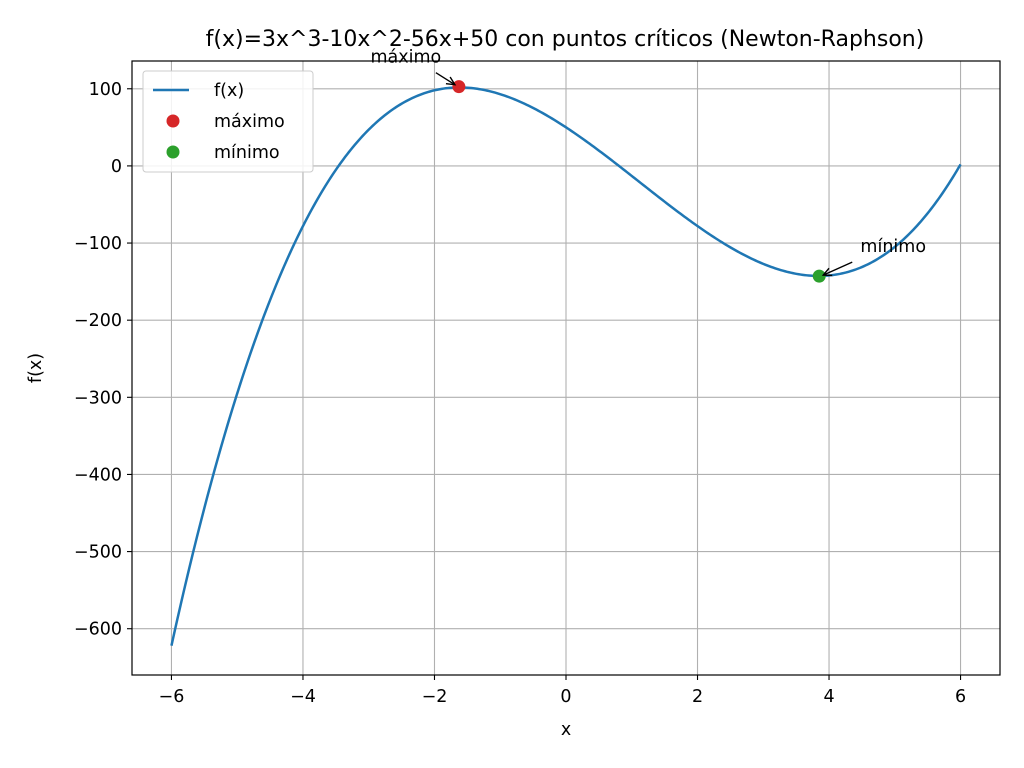  Describe the element at coordinates (249, 122) in the screenshot. I see `legend-label: máximo` at that location.